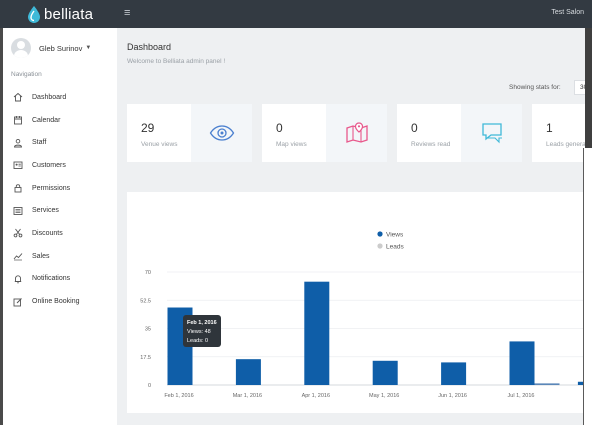 The image size is (592, 425). Describe the element at coordinates (580, 87) in the screenshot. I see `stats-period-select: 30` at that location.